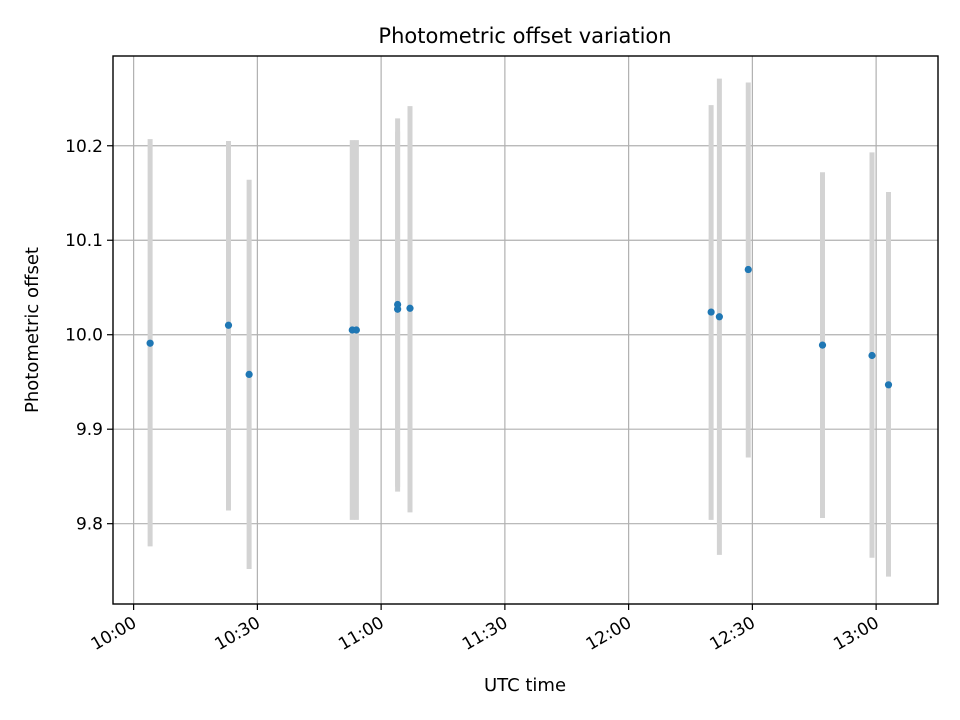 Image resolution: width=960 pixels, height=720 pixels. I want to click on y-tick-label: 10.0, so click(84, 336).